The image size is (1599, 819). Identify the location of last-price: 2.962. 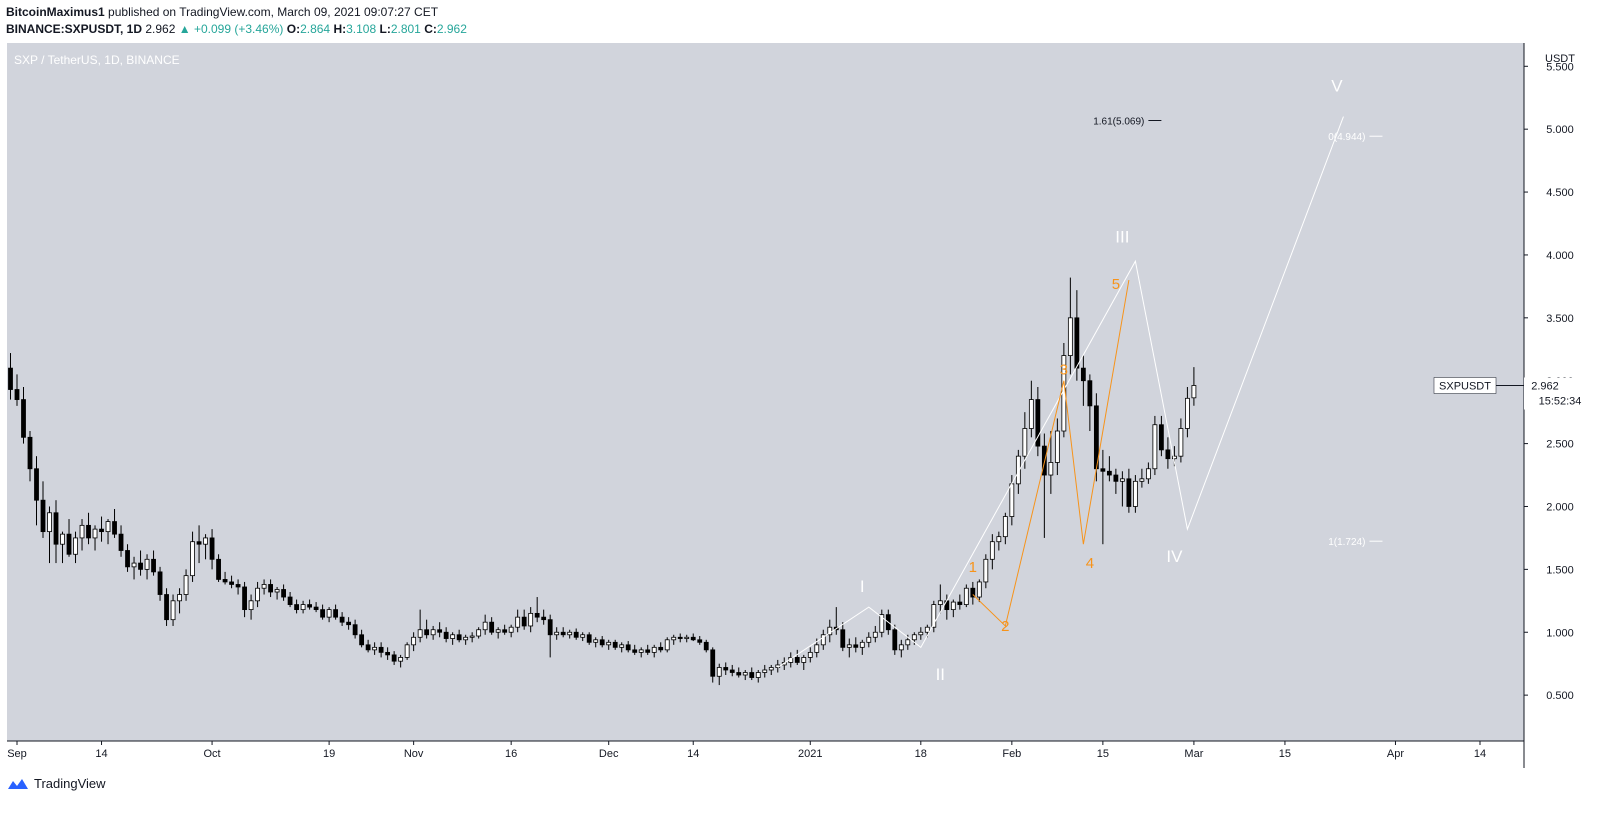
(160, 29).